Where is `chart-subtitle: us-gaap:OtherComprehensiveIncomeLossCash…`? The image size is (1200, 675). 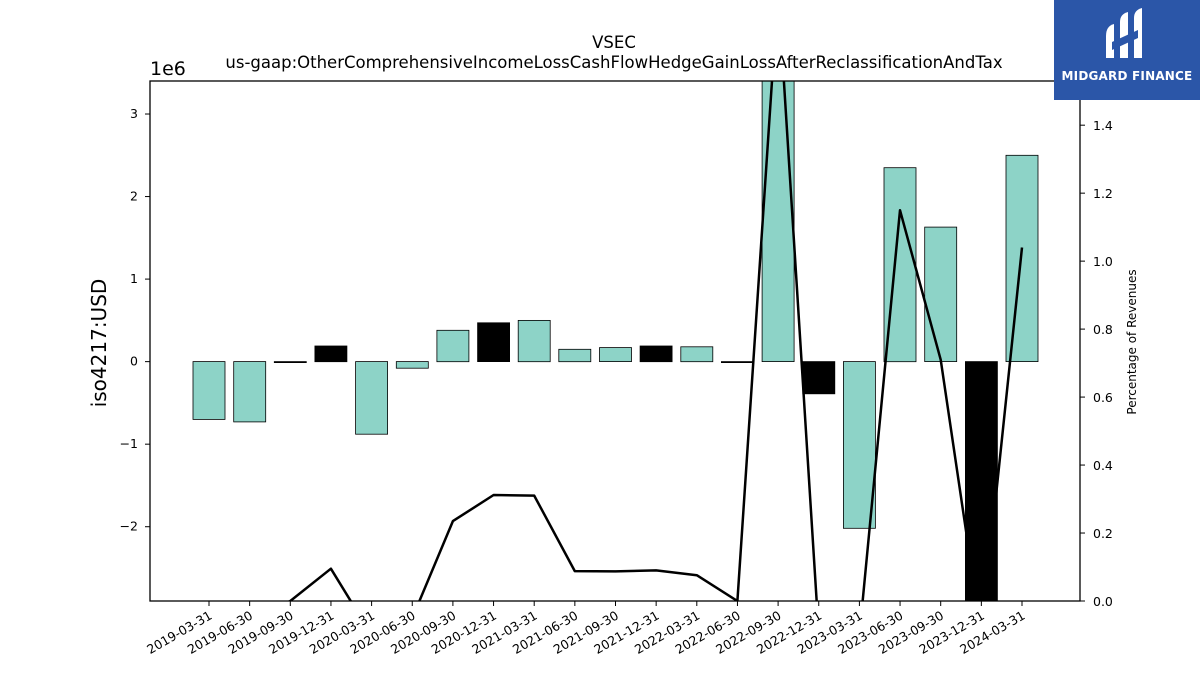
chart-subtitle: us-gaap:OtherComprehensiveIncomeLossCash… is located at coordinates (613, 62).